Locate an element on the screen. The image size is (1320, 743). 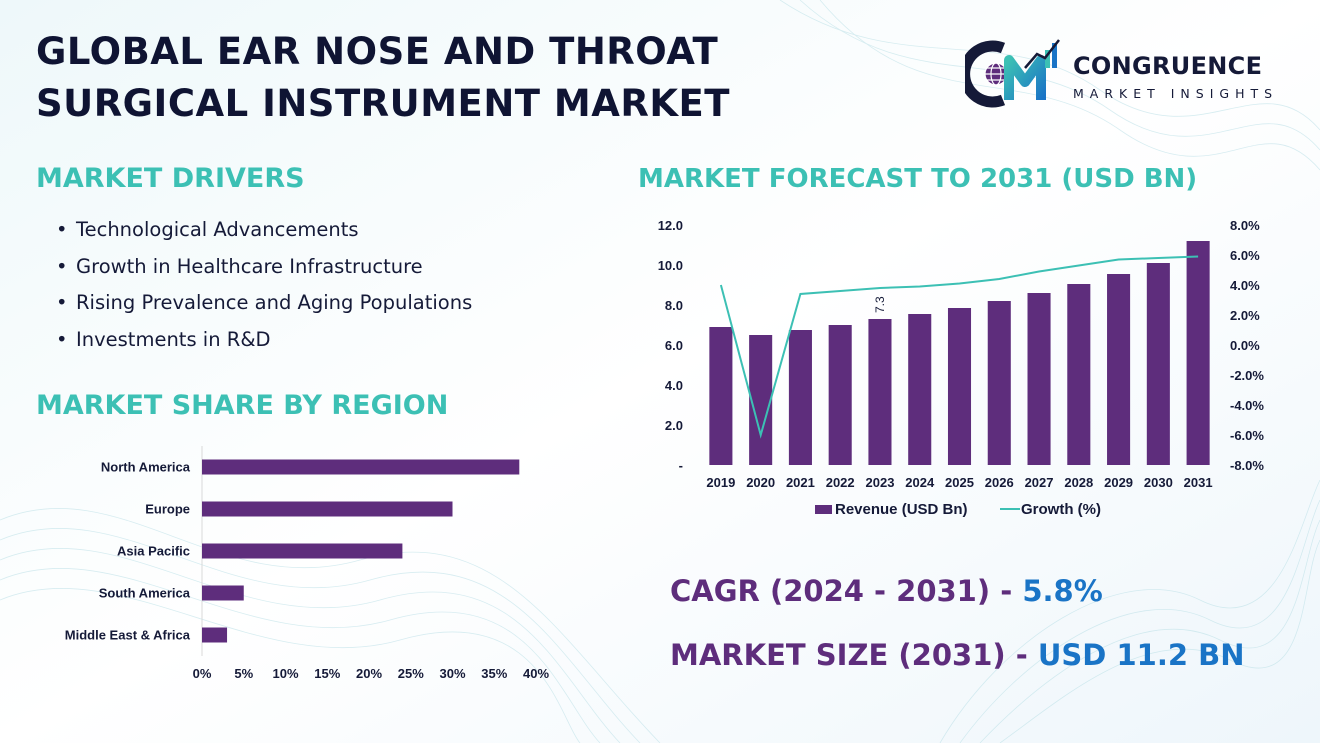
forecast-x-tick-label: 2020 is located at coordinates (760, 482).